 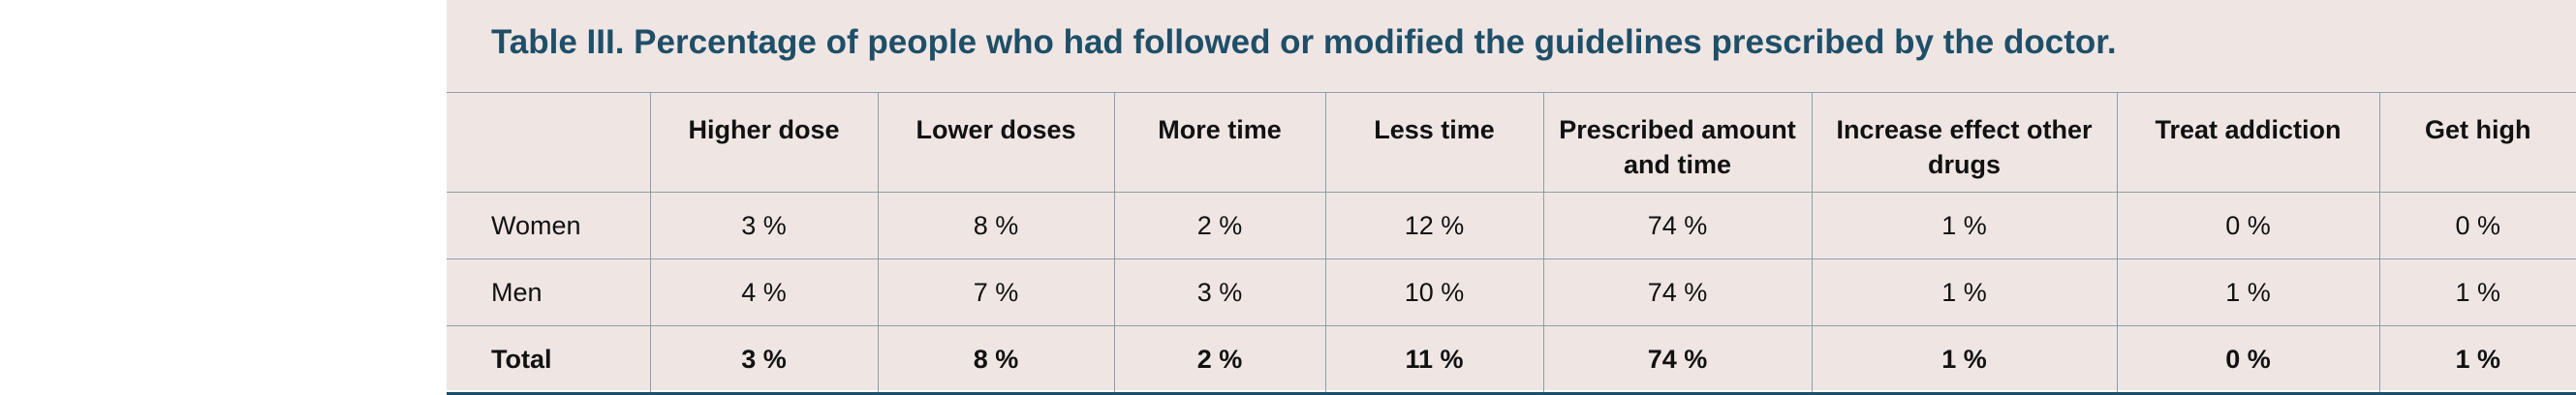 What do you see at coordinates (996, 142) in the screenshot?
I see `column-header: Lower doses` at bounding box center [996, 142].